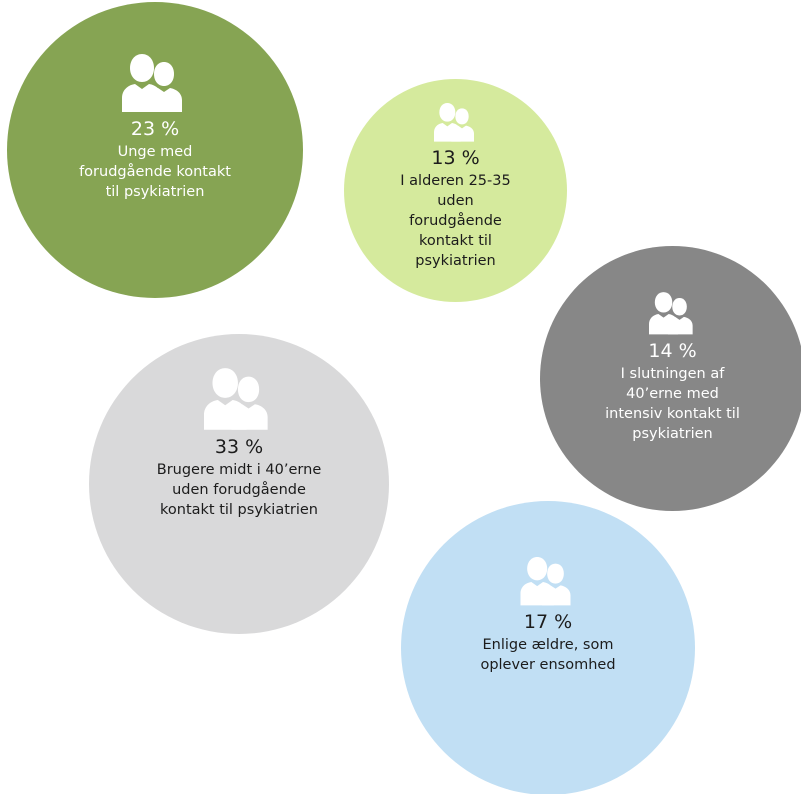 The image size is (801, 794). I want to click on segment-percent: 17 %, so click(548, 622).